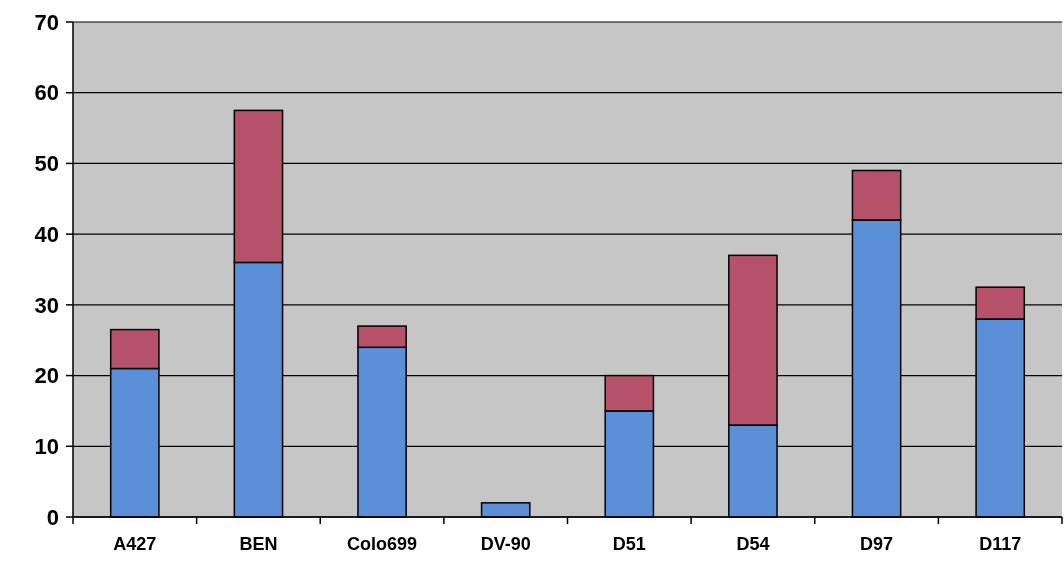  I want to click on x-tick-label: D97, so click(877, 544).